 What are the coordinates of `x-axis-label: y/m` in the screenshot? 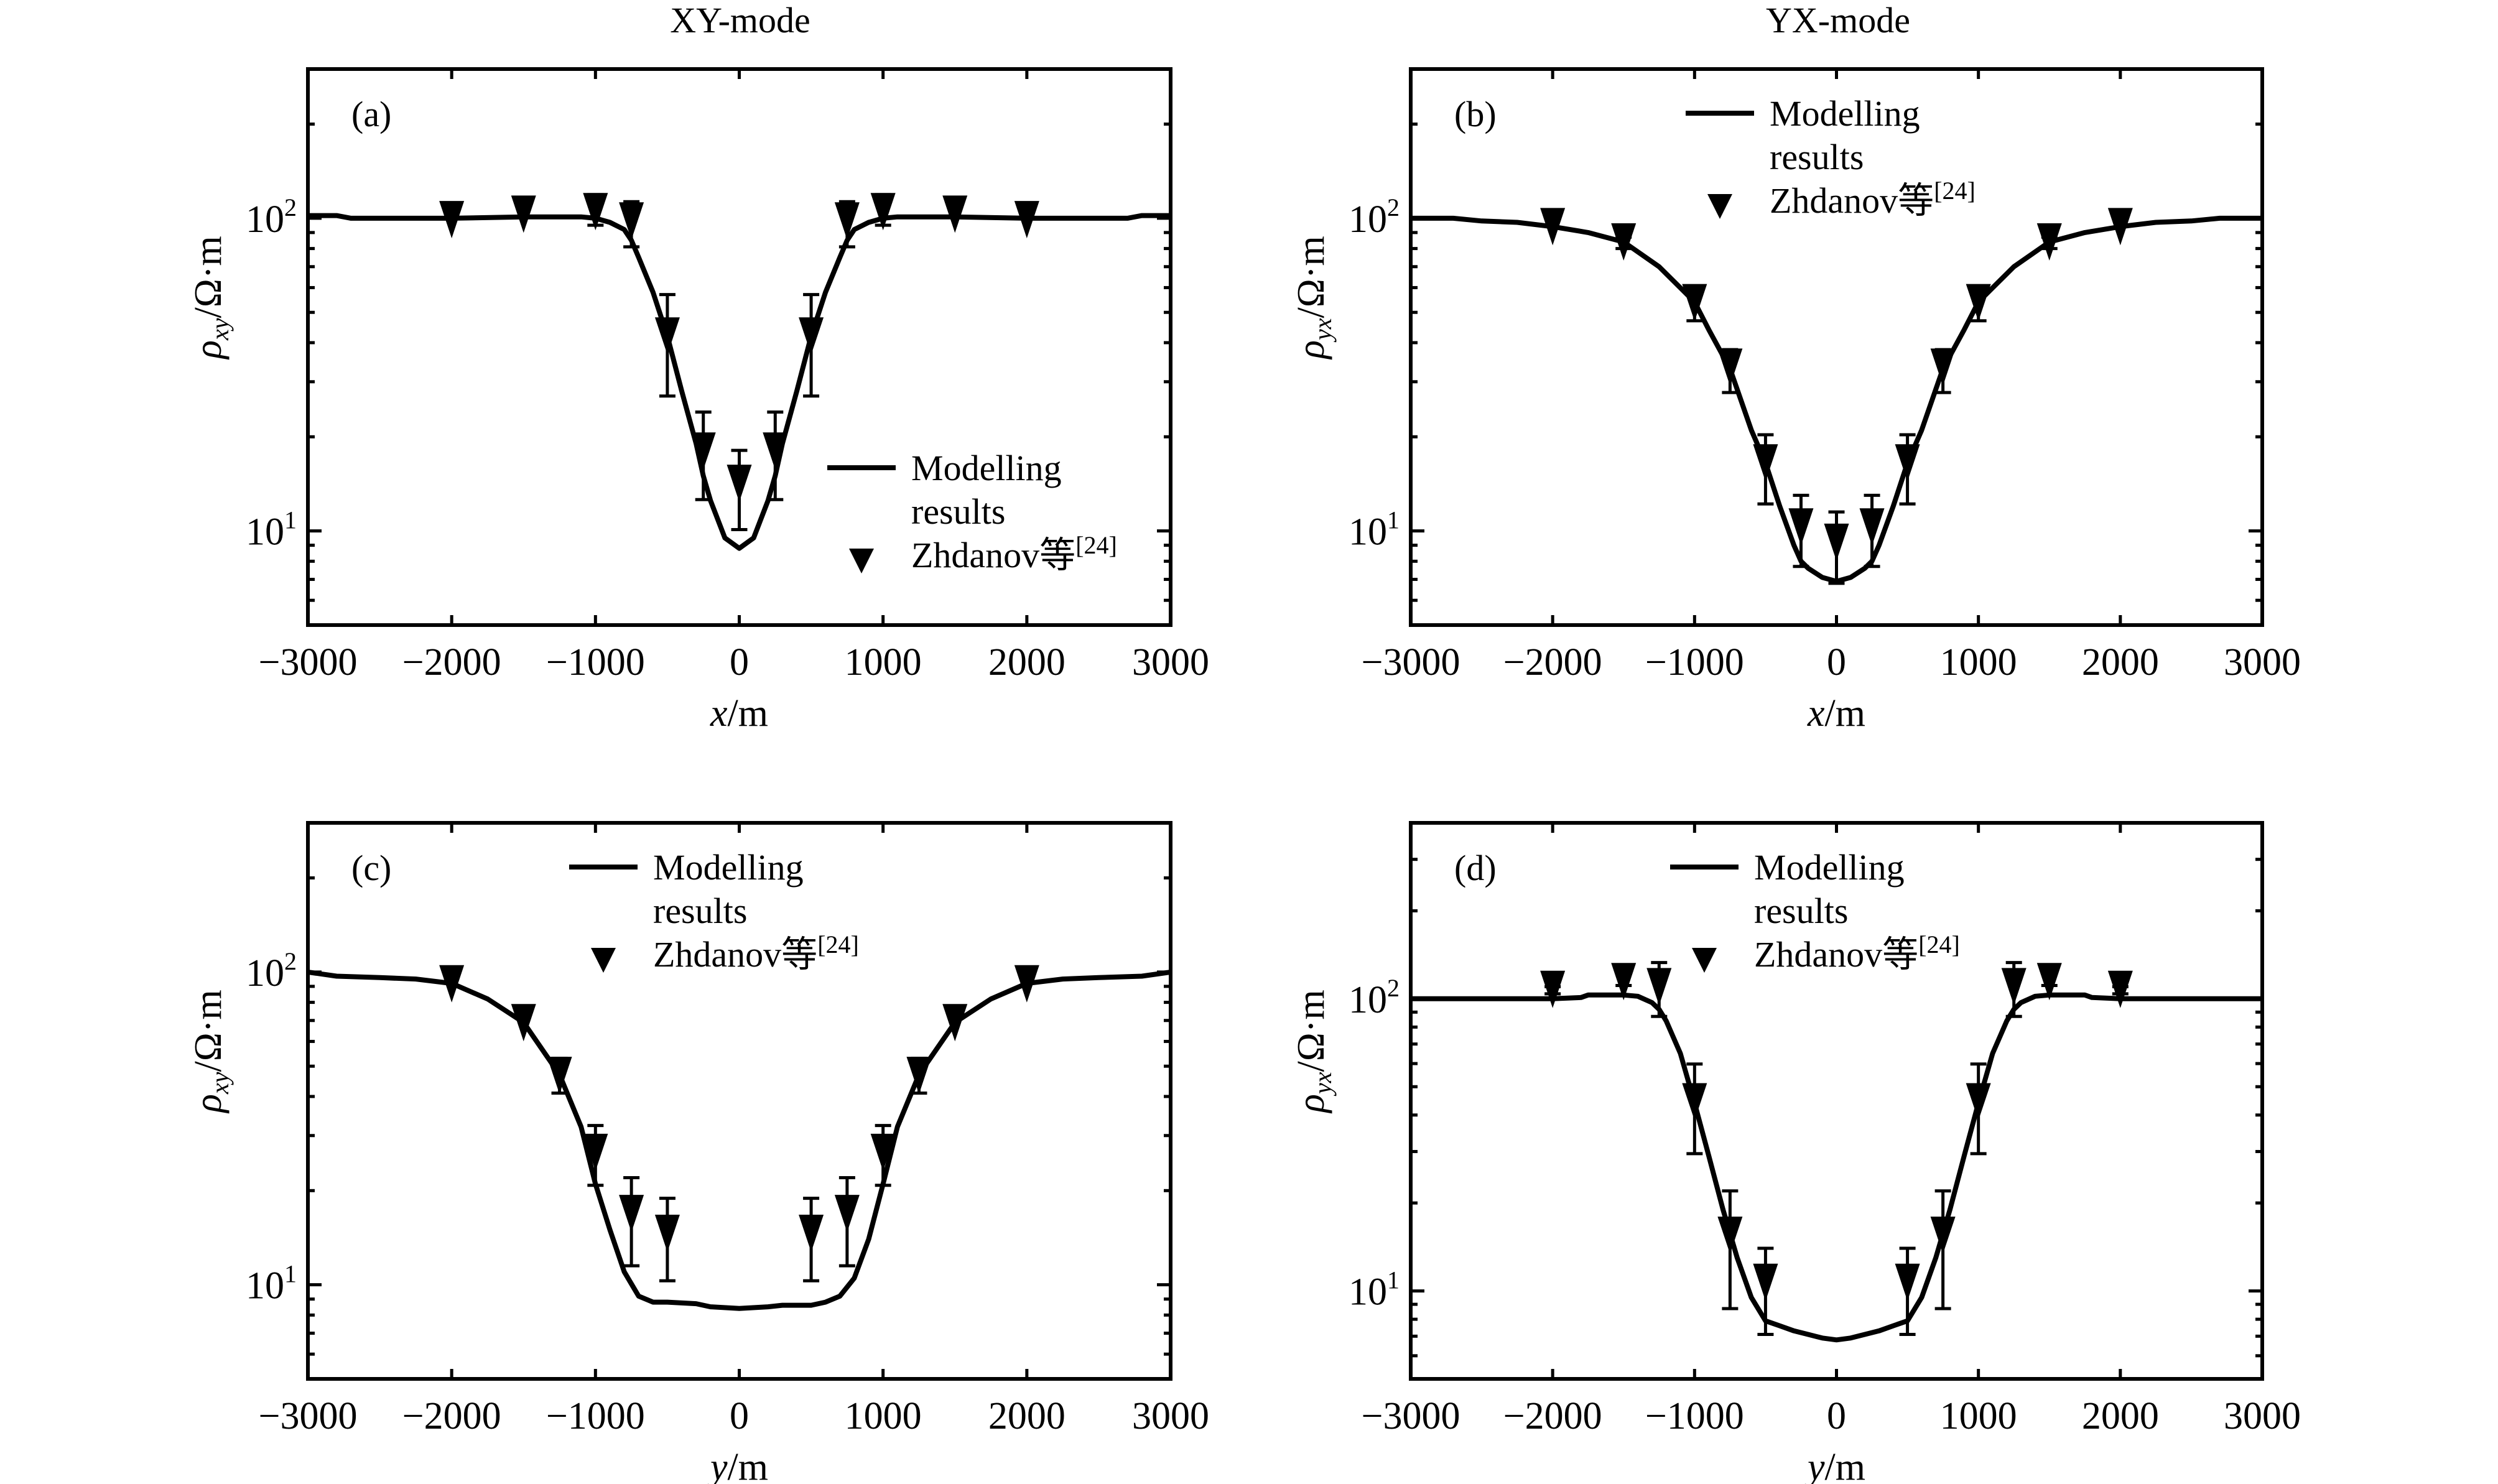 It's located at (1835, 1465).